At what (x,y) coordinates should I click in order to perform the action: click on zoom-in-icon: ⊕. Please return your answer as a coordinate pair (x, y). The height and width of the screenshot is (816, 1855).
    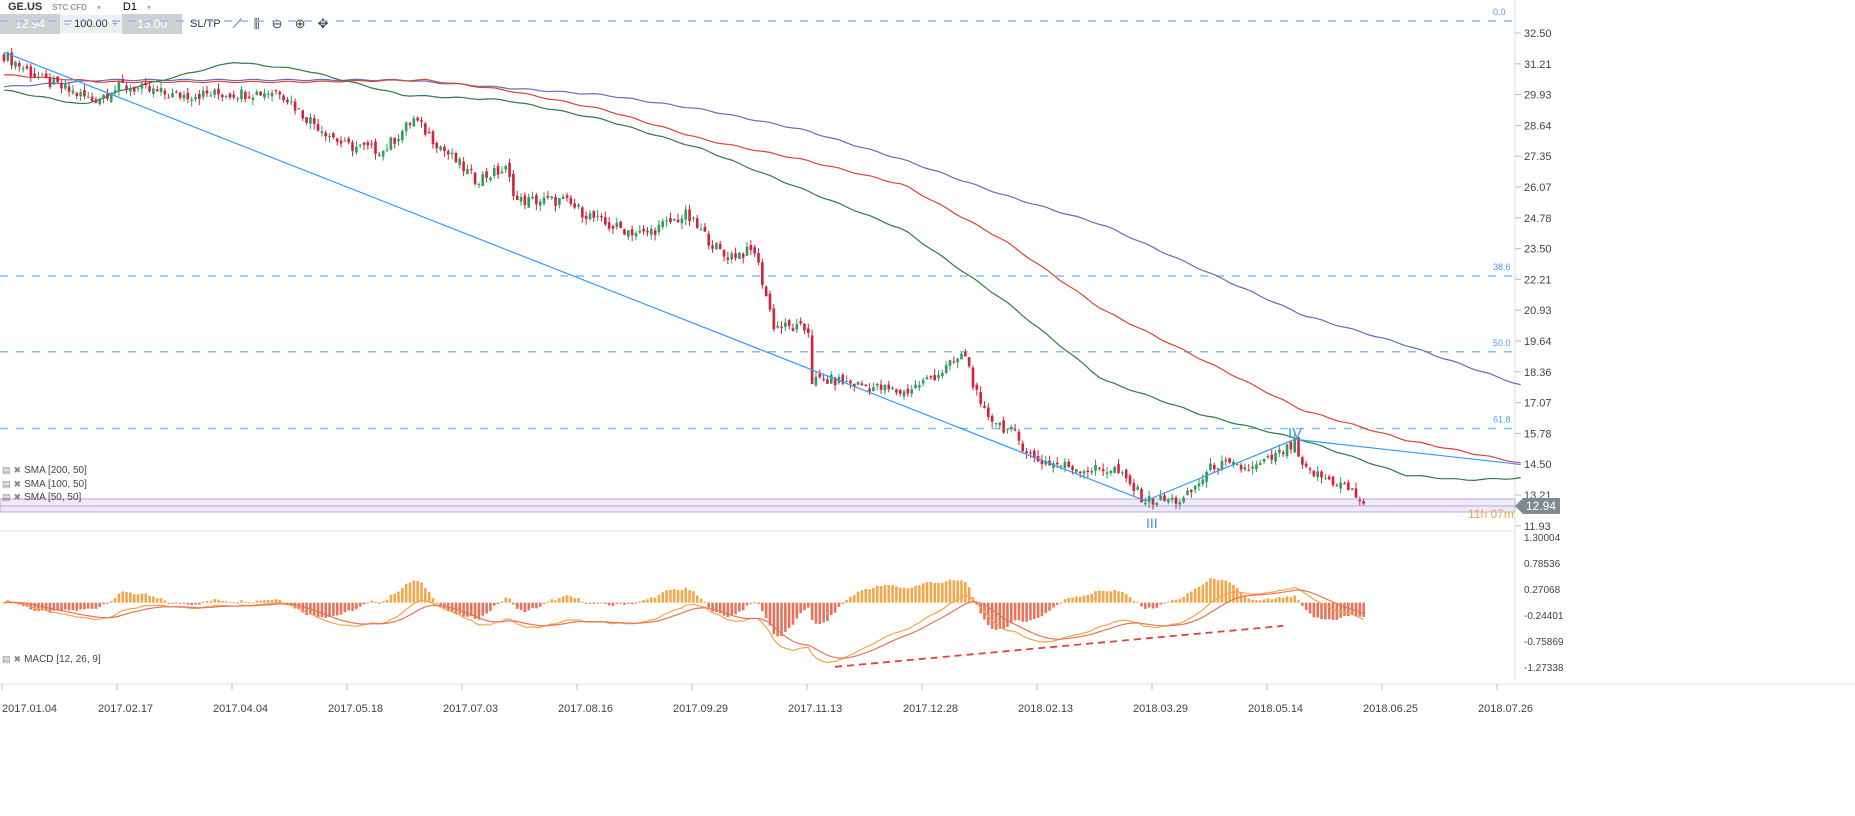
    Looking at the image, I should click on (300, 23).